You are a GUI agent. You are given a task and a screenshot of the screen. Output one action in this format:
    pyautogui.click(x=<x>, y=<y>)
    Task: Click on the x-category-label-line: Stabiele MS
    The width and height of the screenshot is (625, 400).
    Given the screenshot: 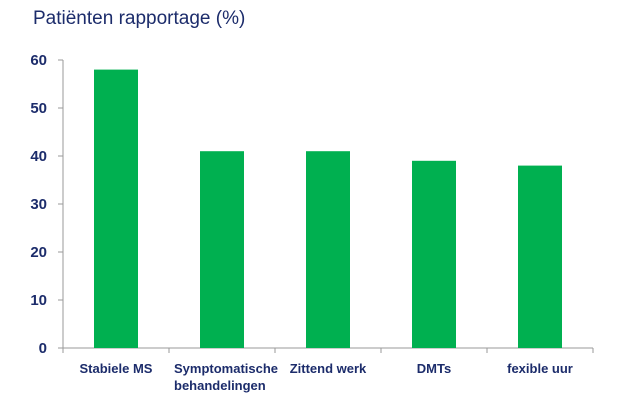 What is the action you would take?
    pyautogui.click(x=116, y=368)
    